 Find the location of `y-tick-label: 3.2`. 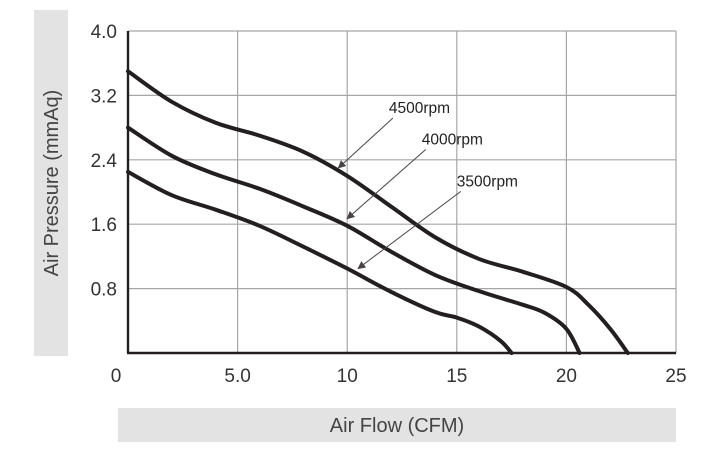

y-tick-label: 3.2 is located at coordinates (104, 96).